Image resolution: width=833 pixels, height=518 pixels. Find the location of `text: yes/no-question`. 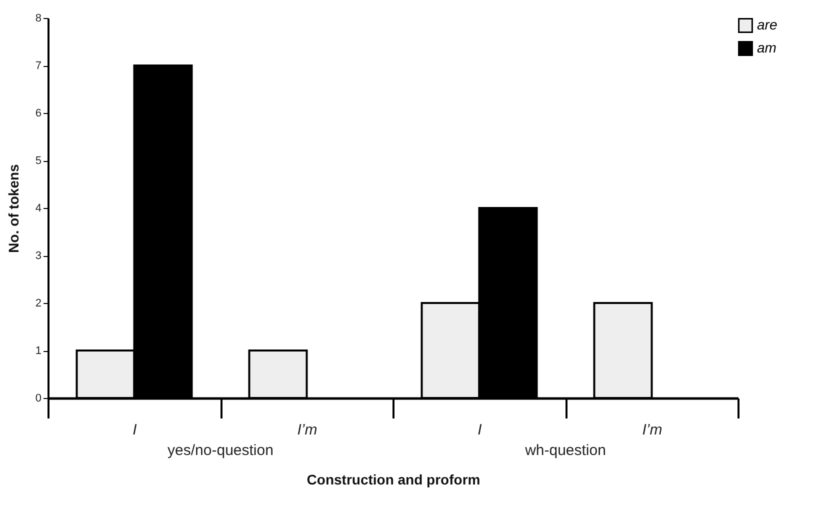

text: yes/no-question is located at coordinates (221, 450).